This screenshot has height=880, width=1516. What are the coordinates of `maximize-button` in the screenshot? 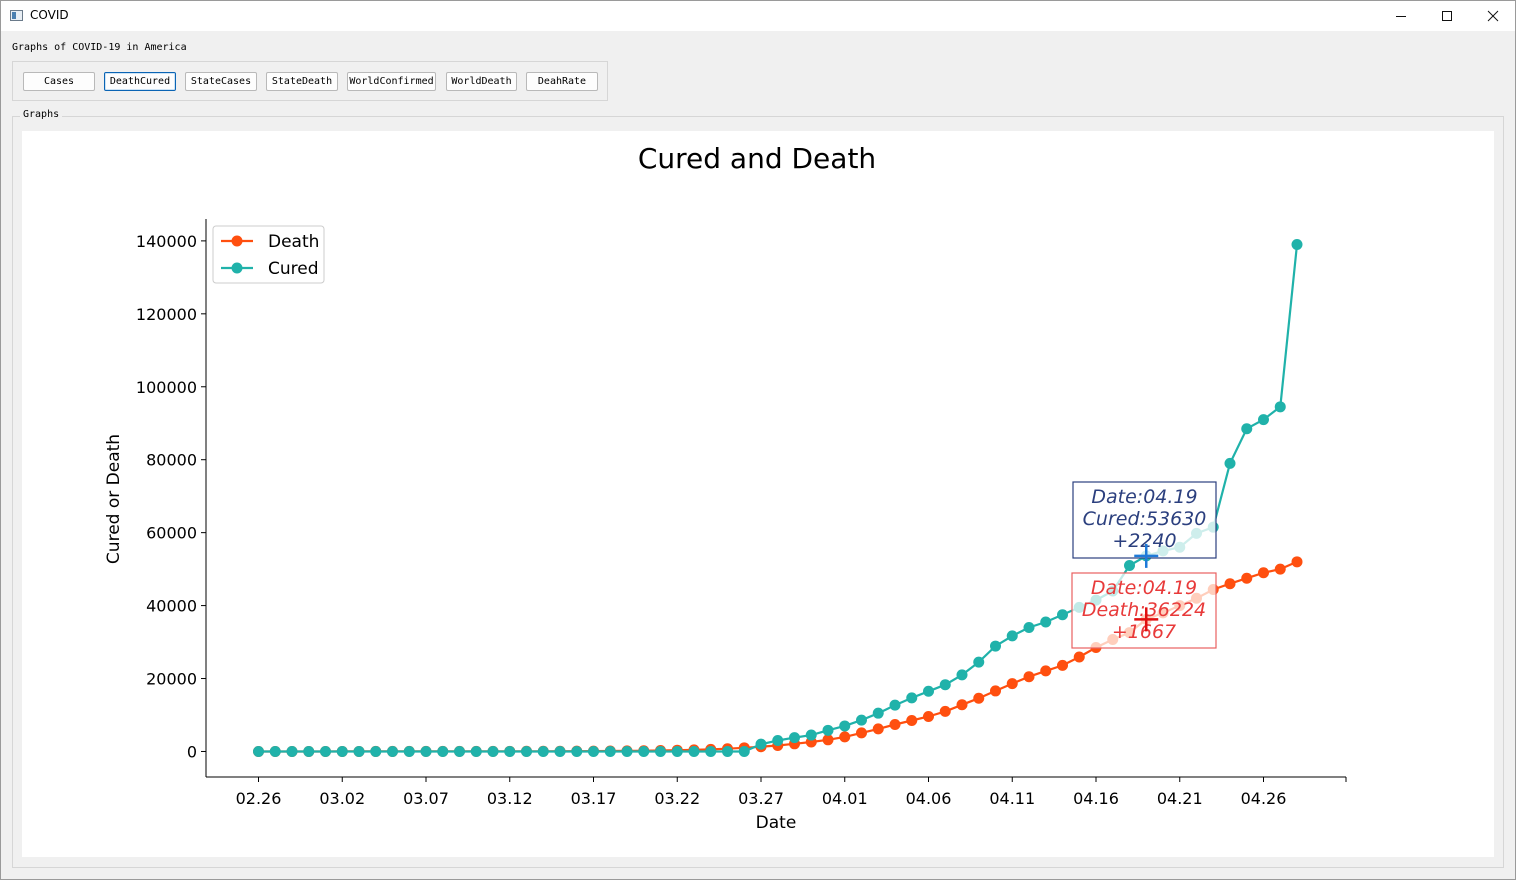 It's located at (1447, 16).